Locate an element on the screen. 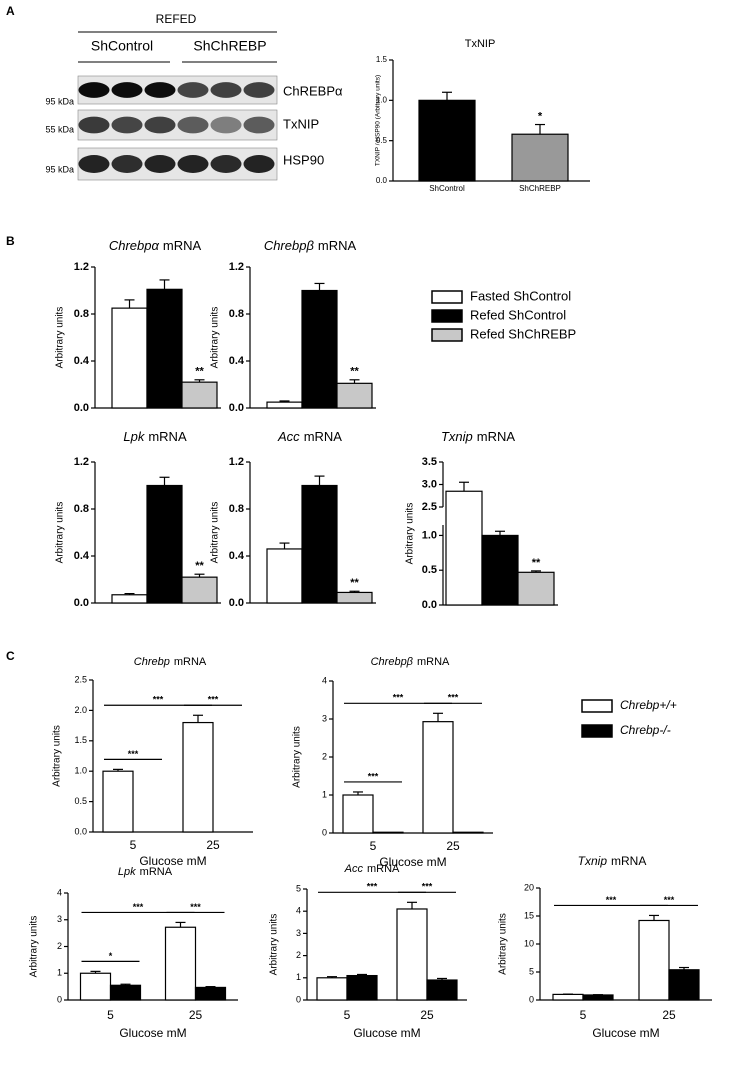 The width and height of the screenshot is (747, 1069). y-tick-label: 15 is located at coordinates (529, 915).